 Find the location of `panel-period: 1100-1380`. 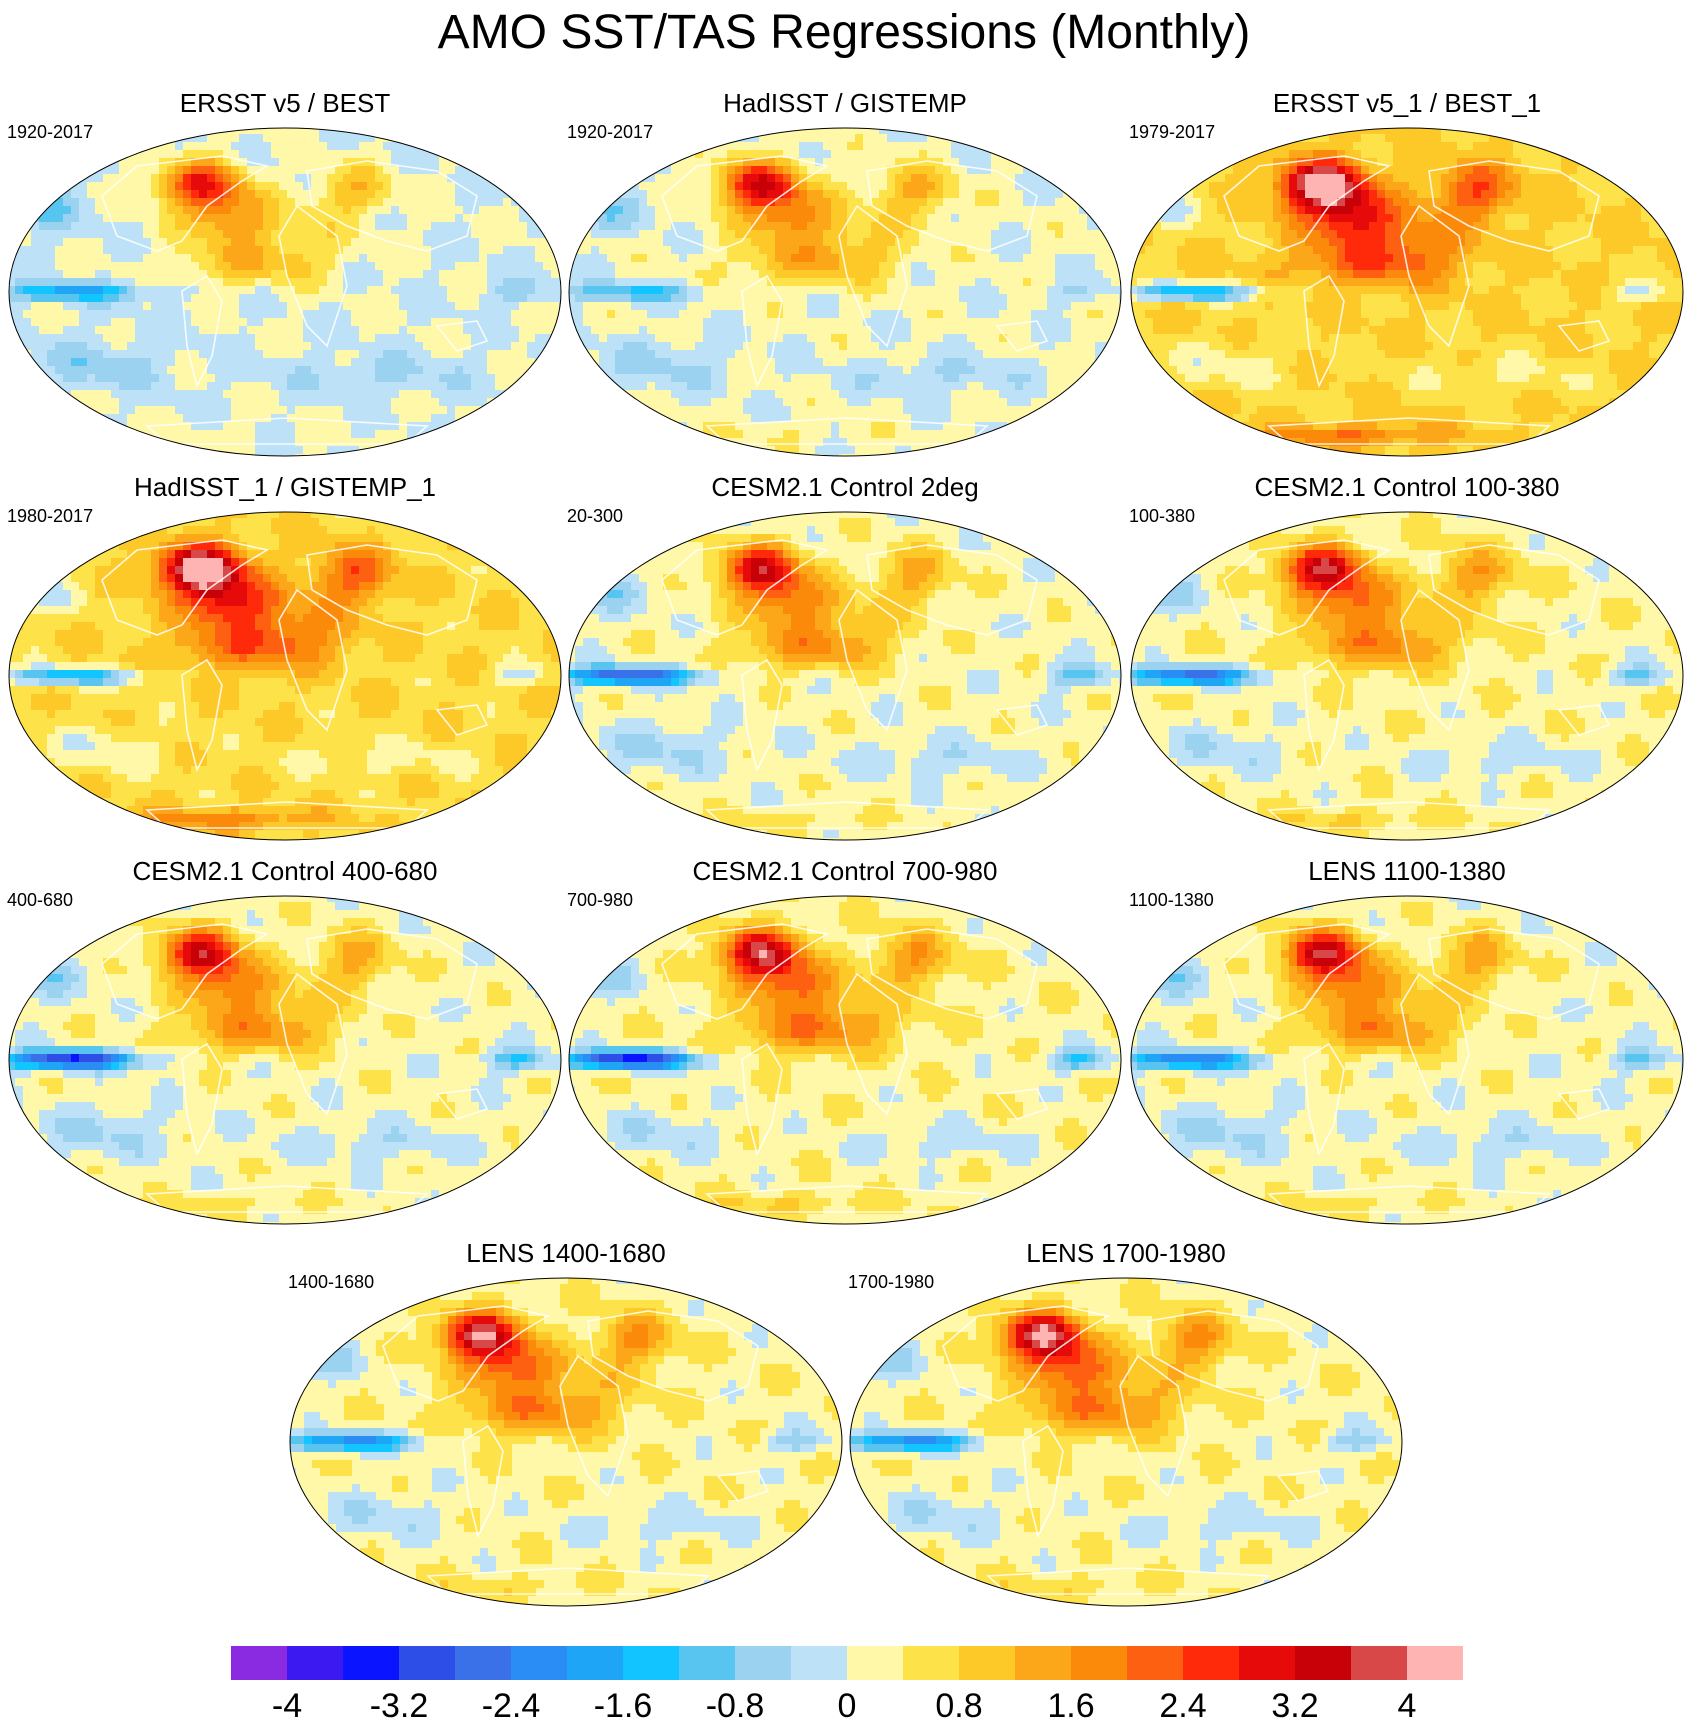

panel-period: 1100-1380 is located at coordinates (1171, 900).